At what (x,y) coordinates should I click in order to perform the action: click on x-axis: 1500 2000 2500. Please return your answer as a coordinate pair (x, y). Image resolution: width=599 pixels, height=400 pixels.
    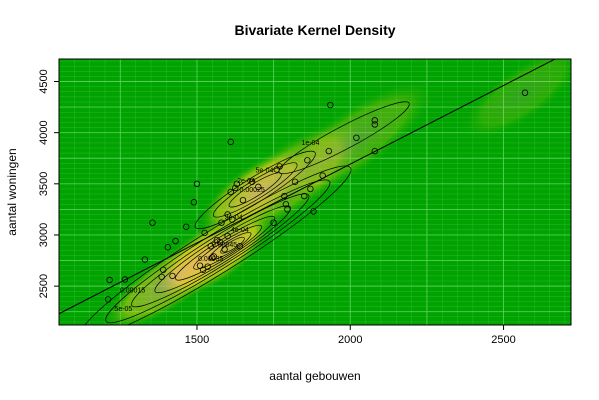
    Looking at the image, I should click on (350, 335).